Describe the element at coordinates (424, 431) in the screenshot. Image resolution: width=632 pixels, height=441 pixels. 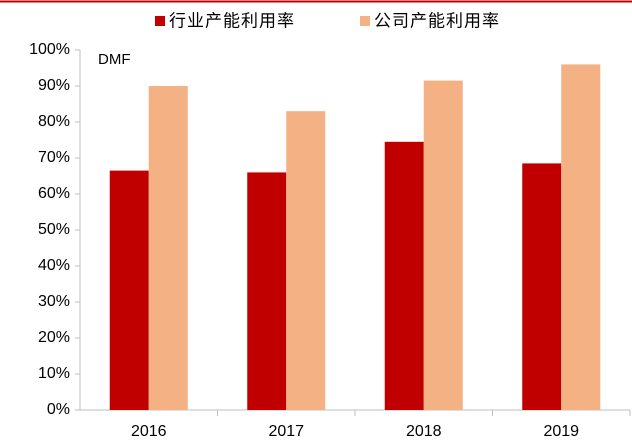
I see `x-tick-label: 2018` at that location.